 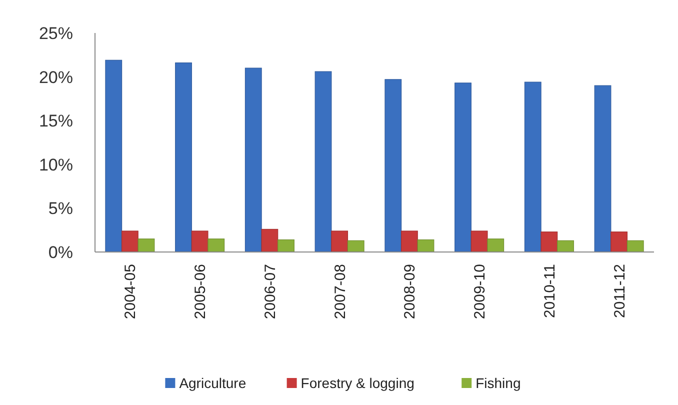 I want to click on x-tick-label: 2005-06, so click(x=201, y=292).